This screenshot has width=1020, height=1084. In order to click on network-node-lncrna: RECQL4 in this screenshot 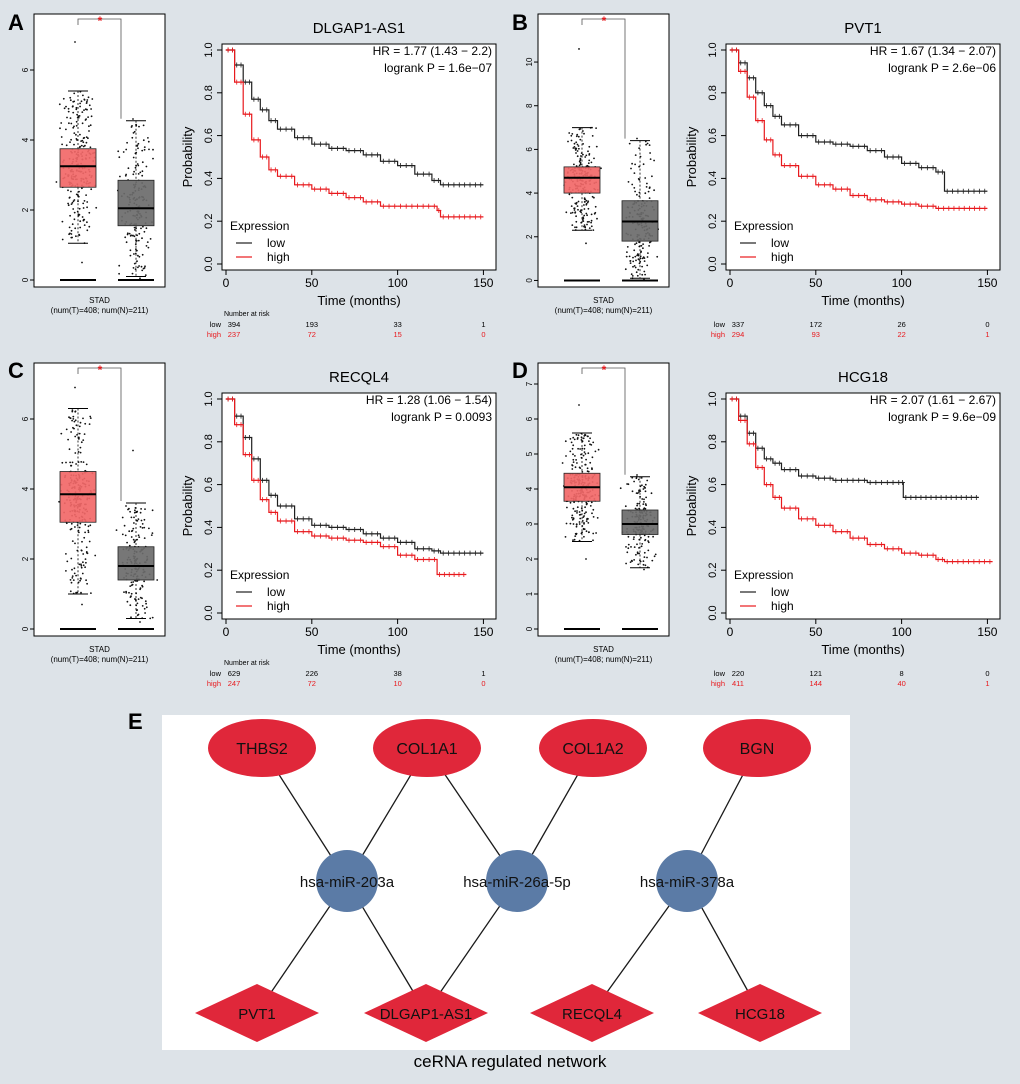, I will do `click(592, 1013)`.